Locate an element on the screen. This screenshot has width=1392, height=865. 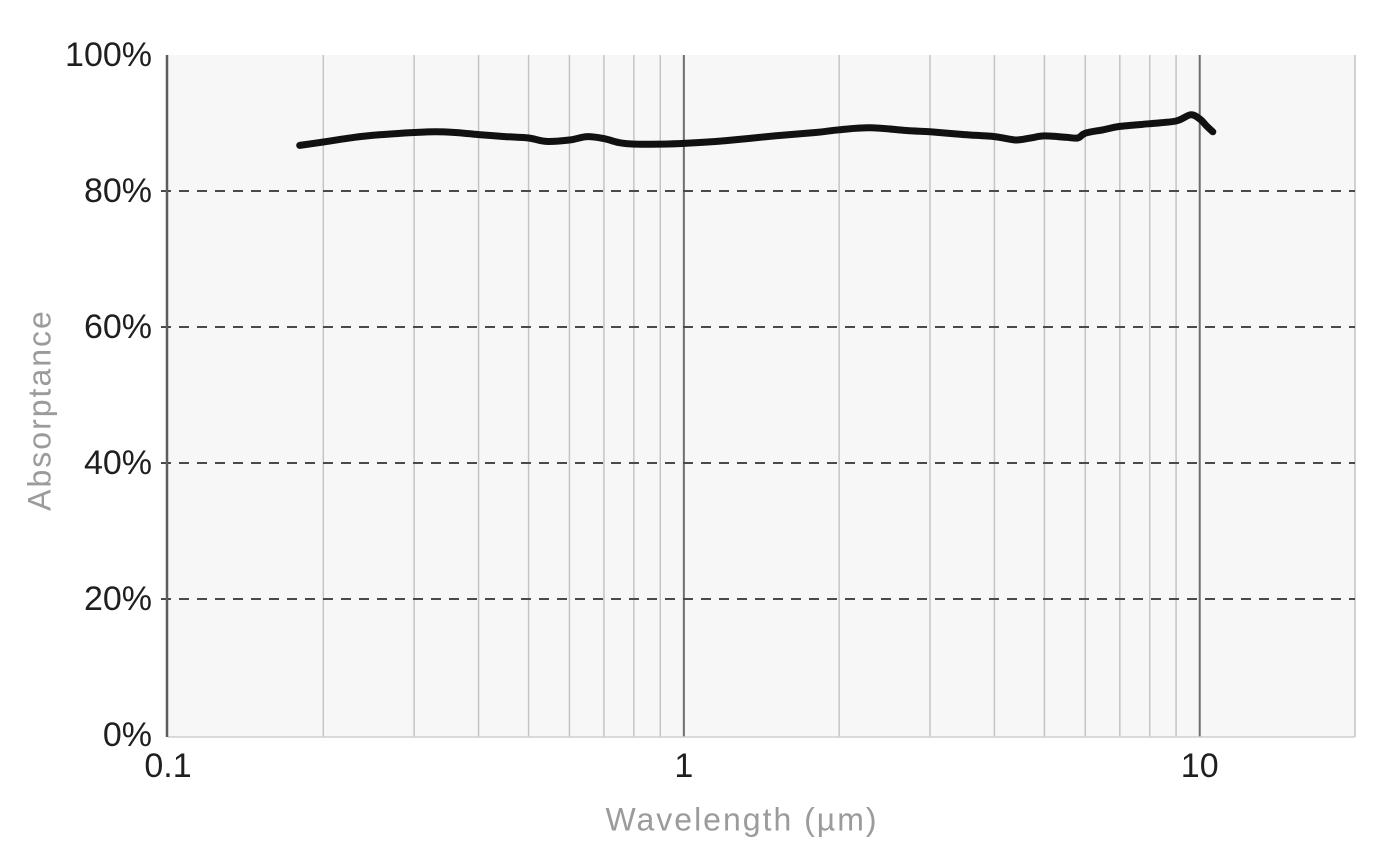
y-tick-label: 60% is located at coordinates (118, 327).